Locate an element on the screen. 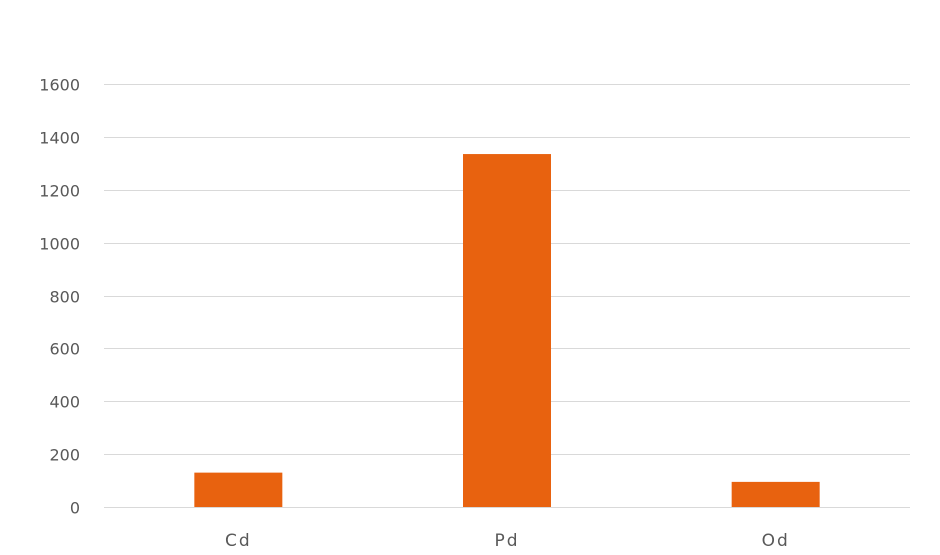 This screenshot has height=555, width=940. y-tick-label: 0 is located at coordinates (75, 508).